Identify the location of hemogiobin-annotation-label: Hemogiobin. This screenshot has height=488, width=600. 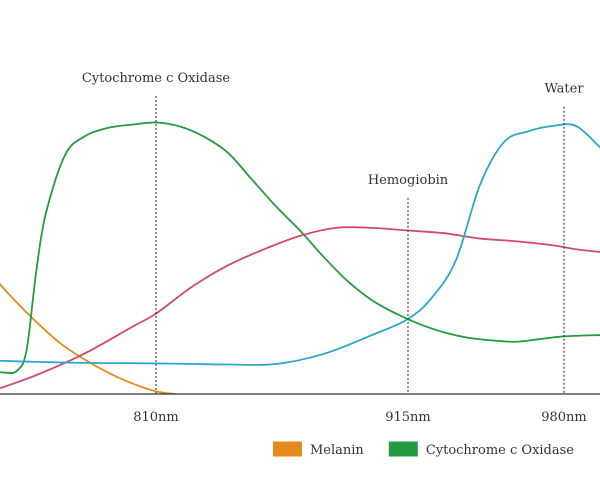
(408, 180).